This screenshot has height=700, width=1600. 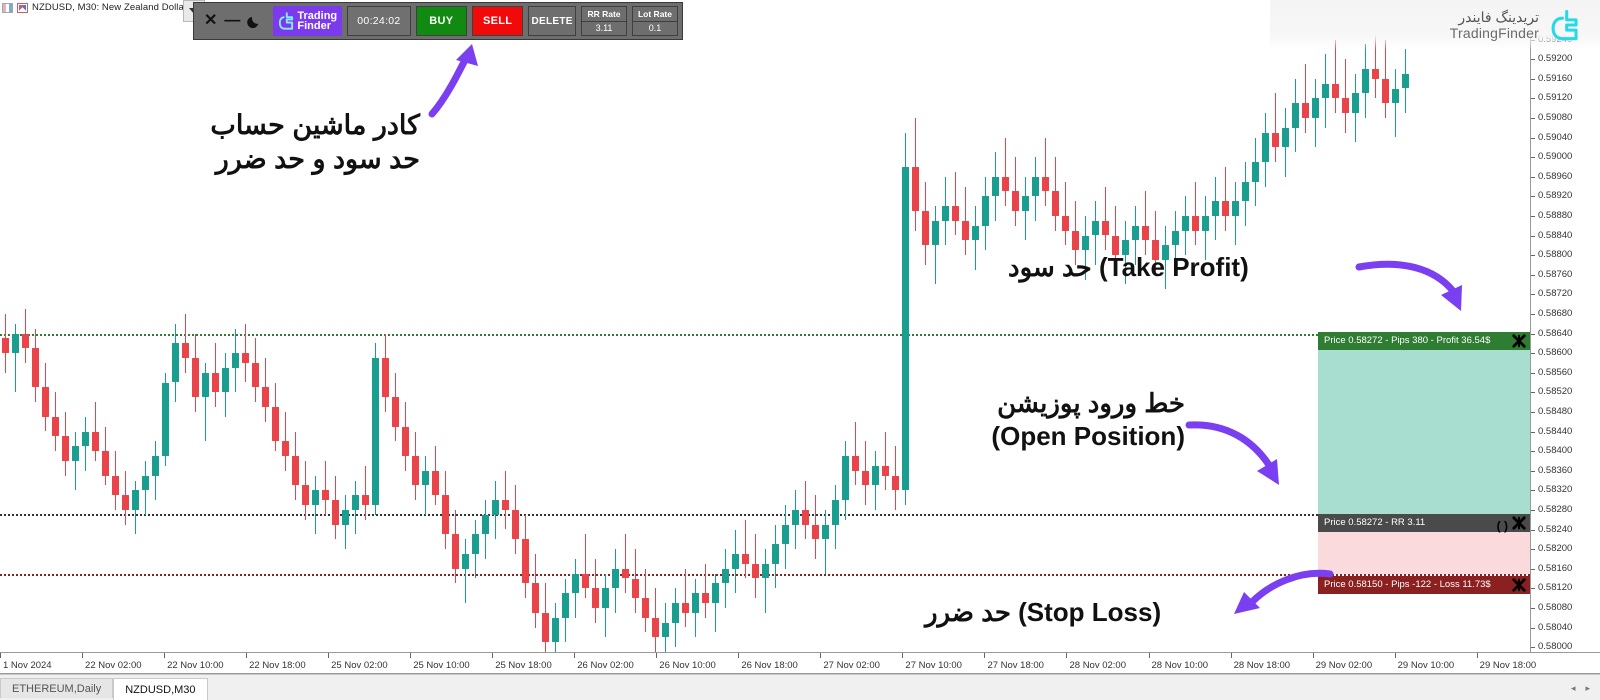 What do you see at coordinates (1565, 278) in the screenshot?
I see `price-axis-tick: 0.58760` at bounding box center [1565, 278].